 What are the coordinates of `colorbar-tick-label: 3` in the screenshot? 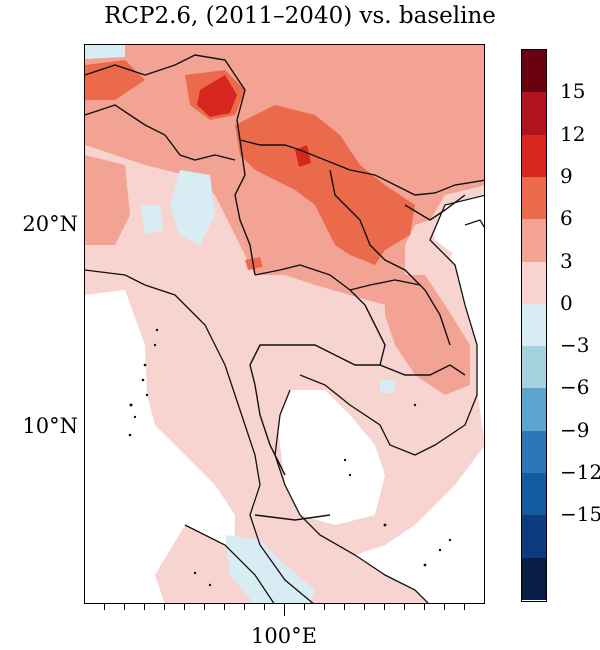 It's located at (566, 260).